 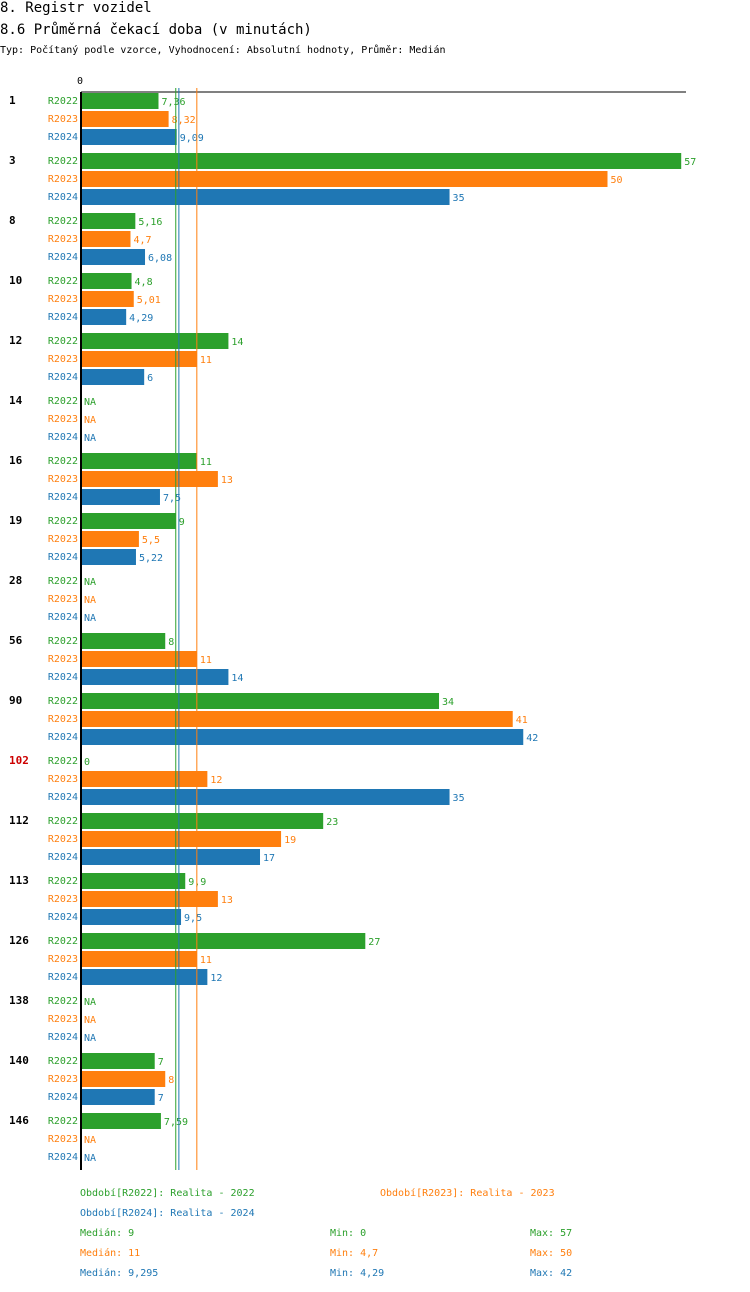 What do you see at coordinates (227, 900) in the screenshot?
I see `value-label-113-R2023: 13` at bounding box center [227, 900].